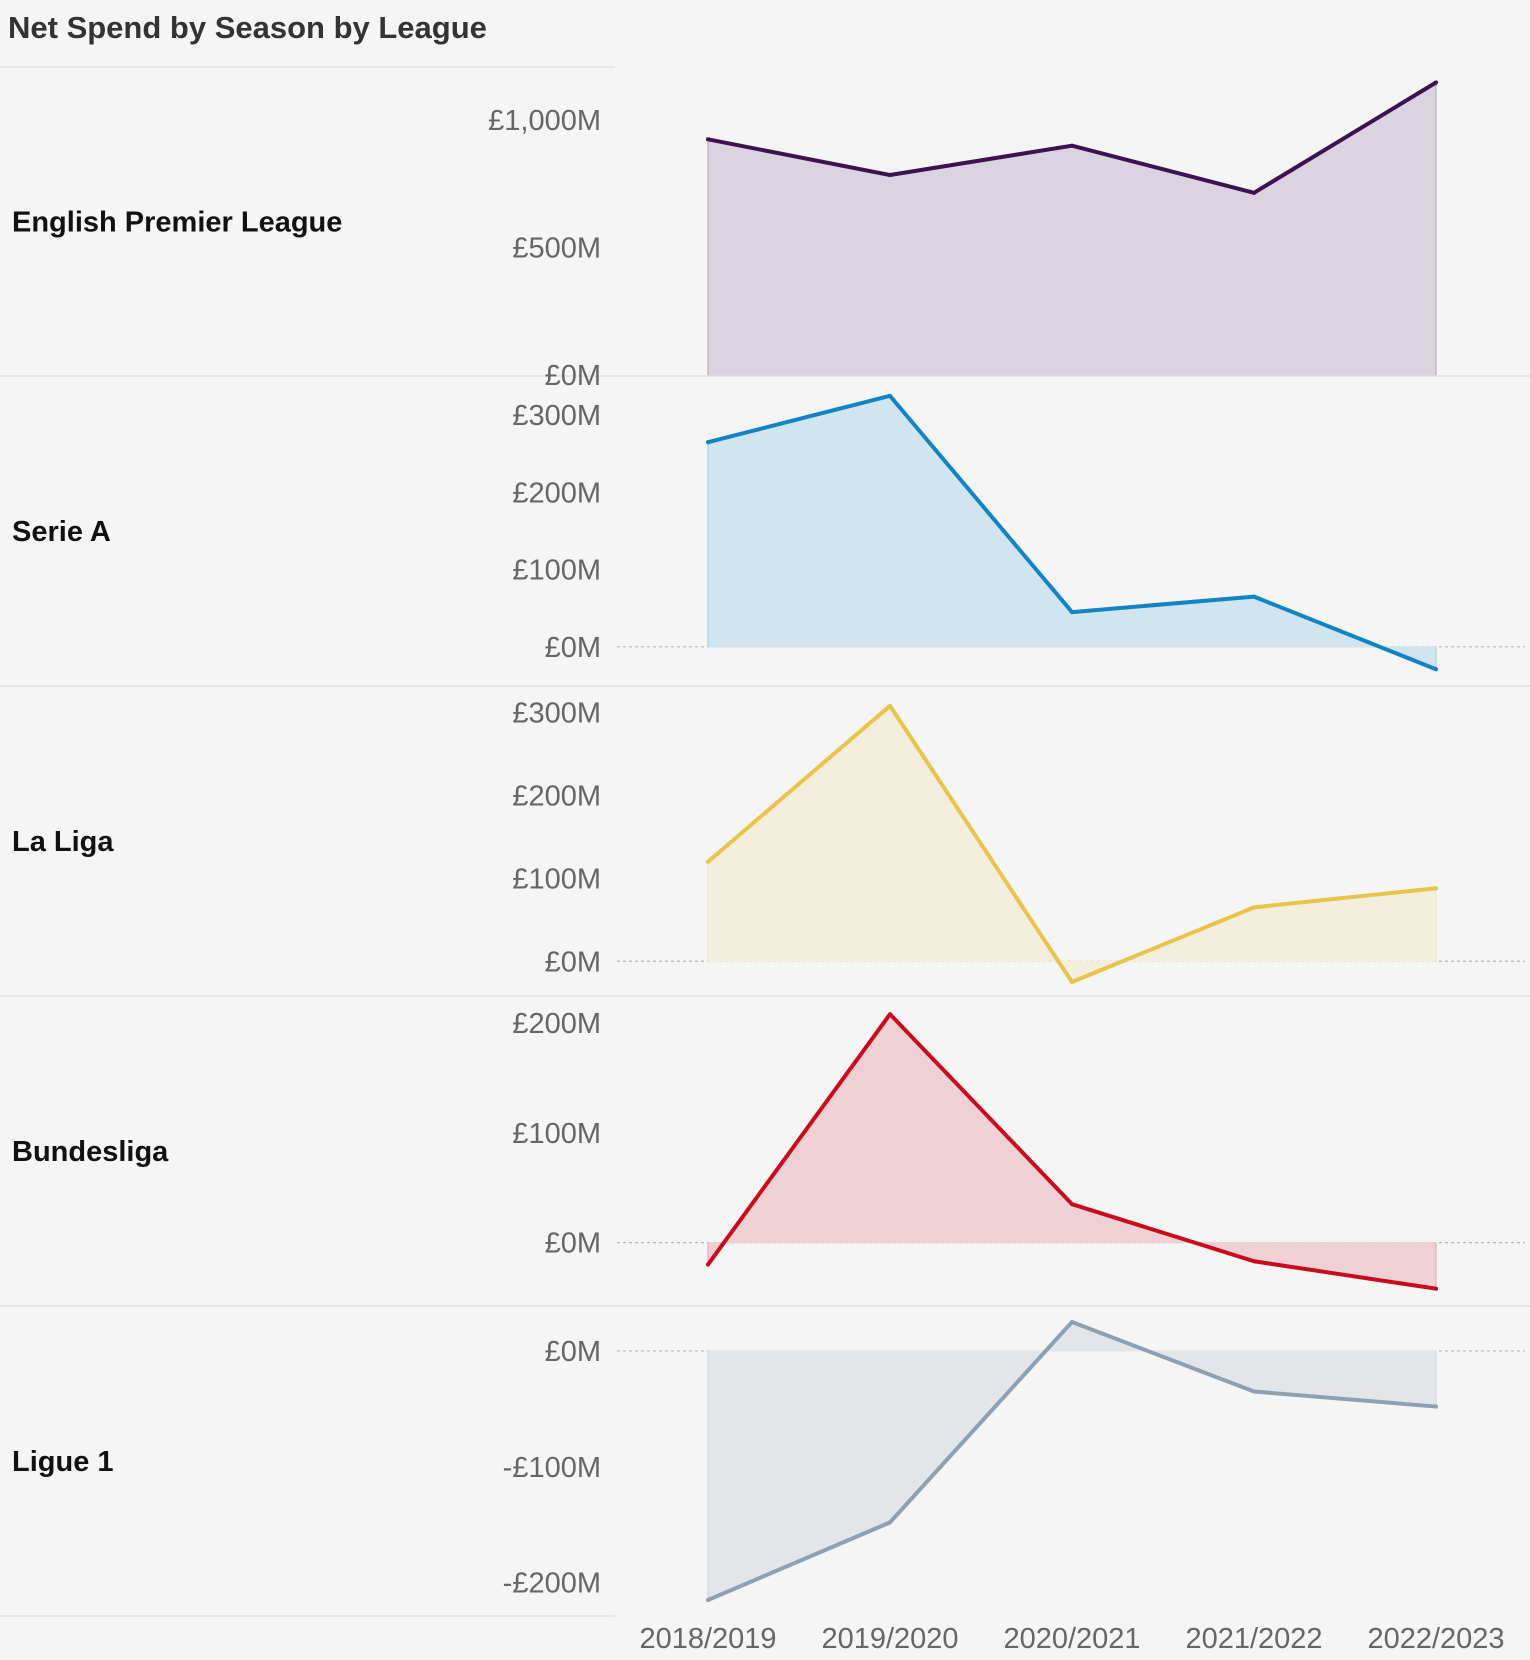 The image size is (1530, 1660). I want to click on x-tick-label: 2019/2020, so click(889, 1639).